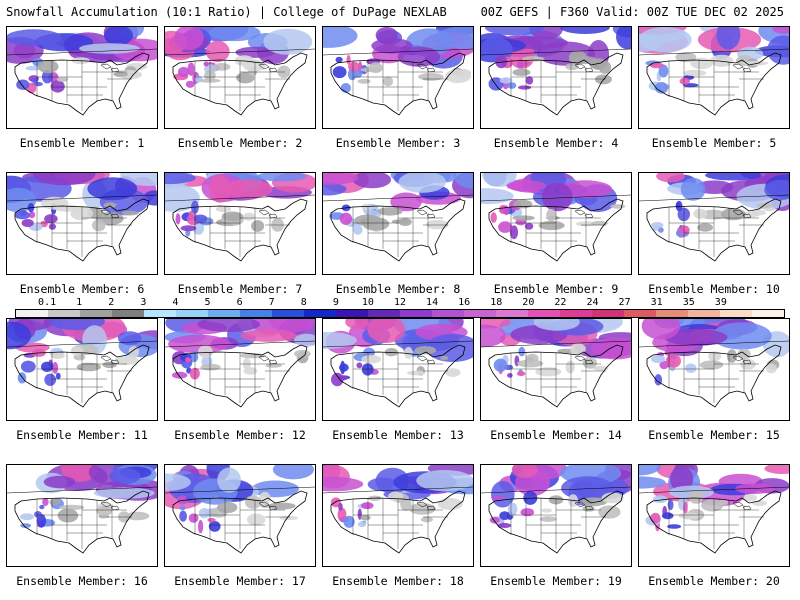  What do you see at coordinates (111, 302) in the screenshot?
I see `colorbar-tick-label: 2` at bounding box center [111, 302].